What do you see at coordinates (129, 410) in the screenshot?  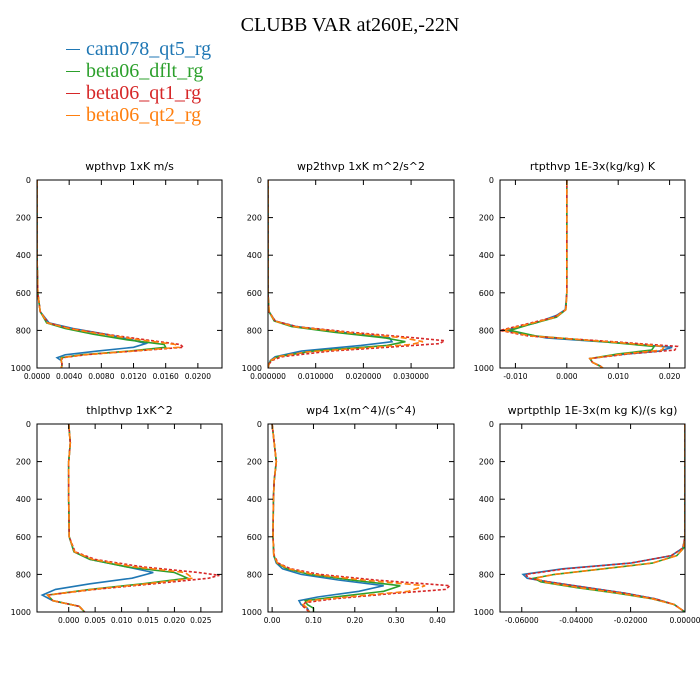 I see `panel-title: thlpthvp 1xK^2` at bounding box center [129, 410].